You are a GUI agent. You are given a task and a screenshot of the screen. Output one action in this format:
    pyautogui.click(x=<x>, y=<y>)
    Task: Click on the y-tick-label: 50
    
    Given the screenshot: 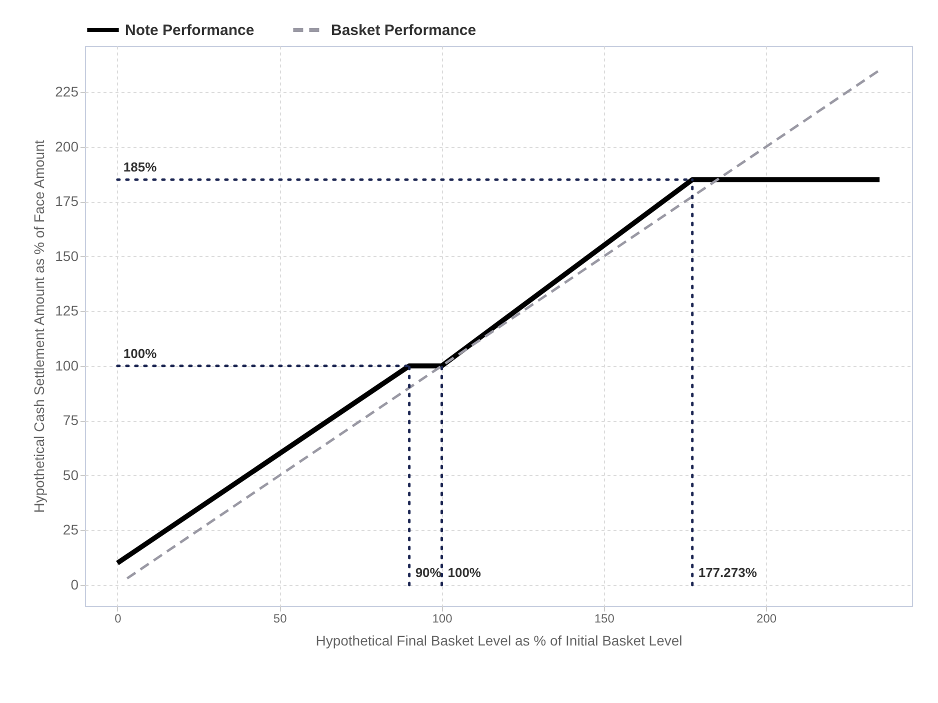 What is the action you would take?
    pyautogui.click(x=70, y=474)
    